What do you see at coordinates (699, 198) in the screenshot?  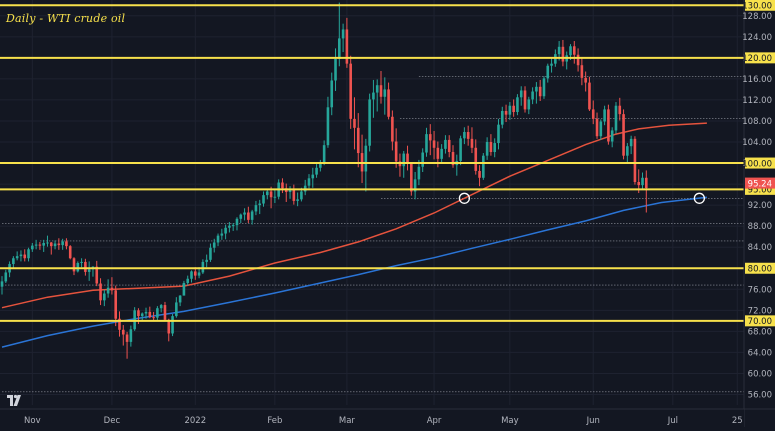 I see `support-touch-marker` at bounding box center [699, 198].